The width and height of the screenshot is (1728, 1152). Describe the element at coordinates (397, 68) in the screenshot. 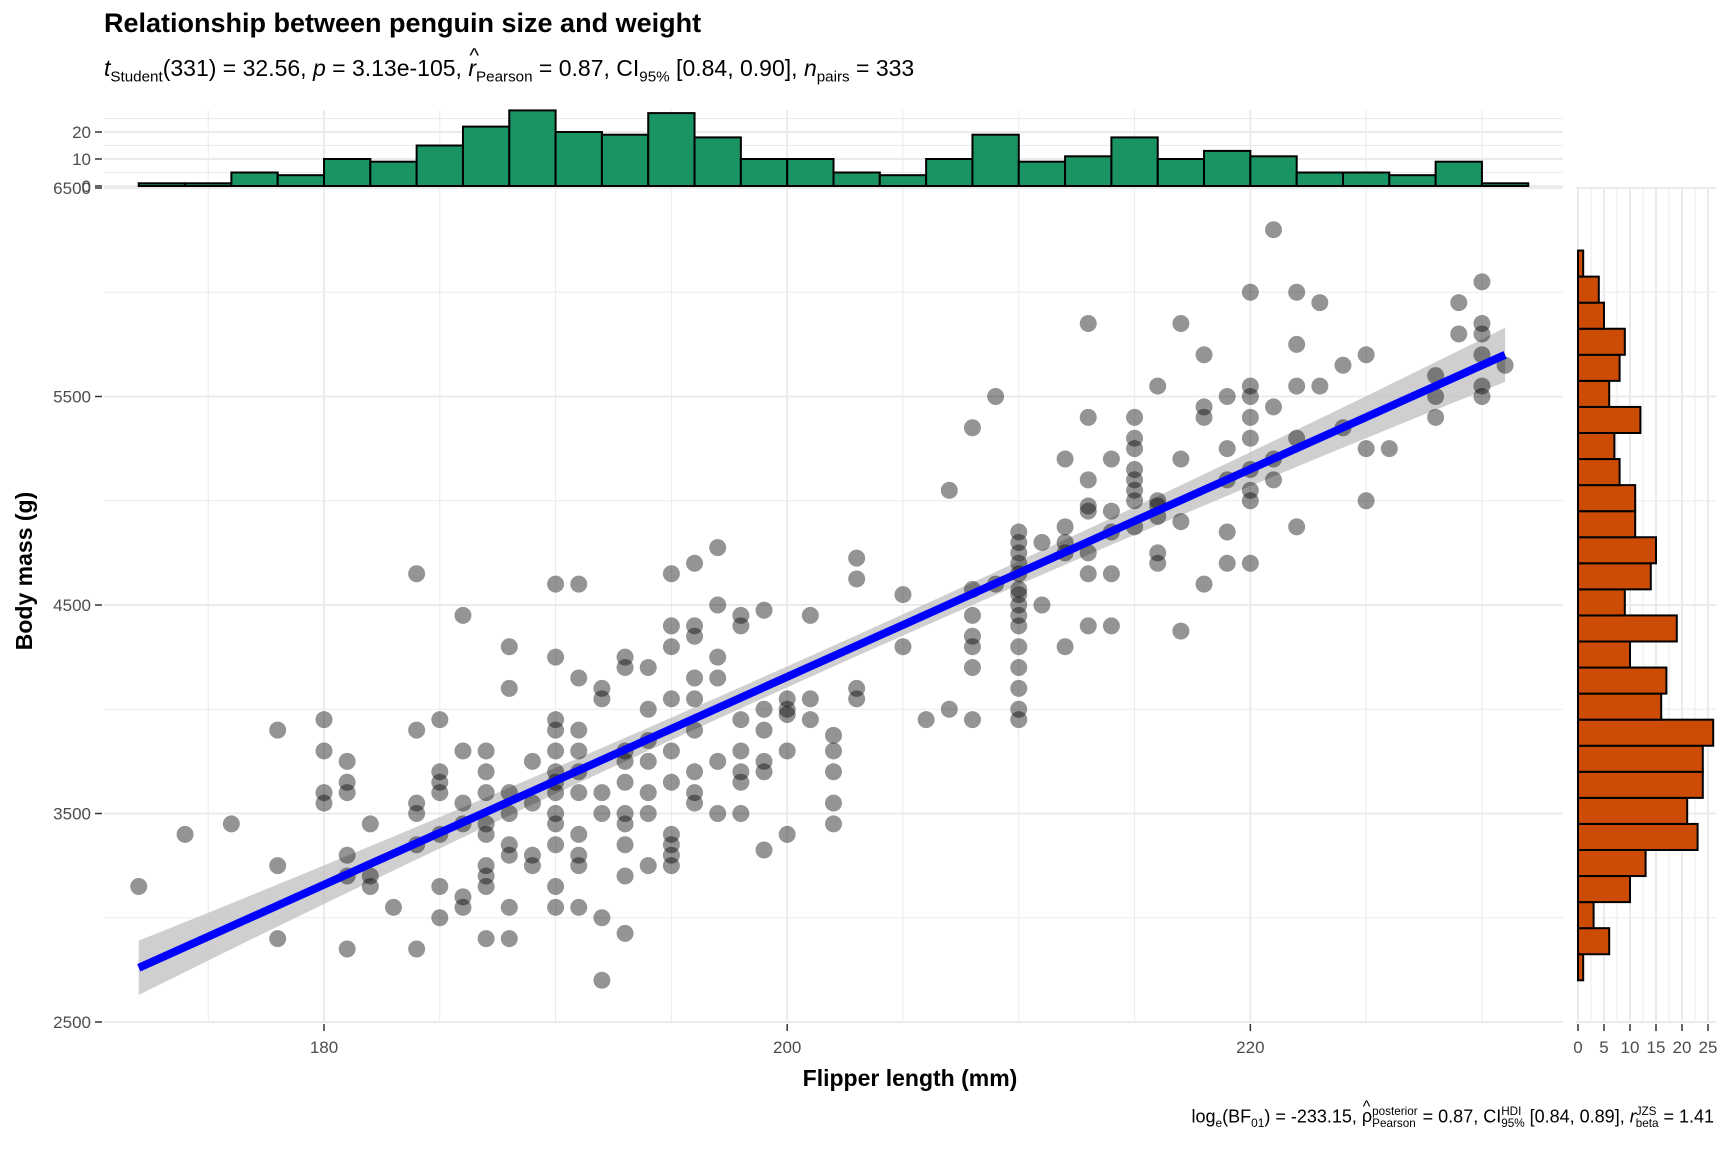

I see `p-value: = 3.13e-105,` at that location.